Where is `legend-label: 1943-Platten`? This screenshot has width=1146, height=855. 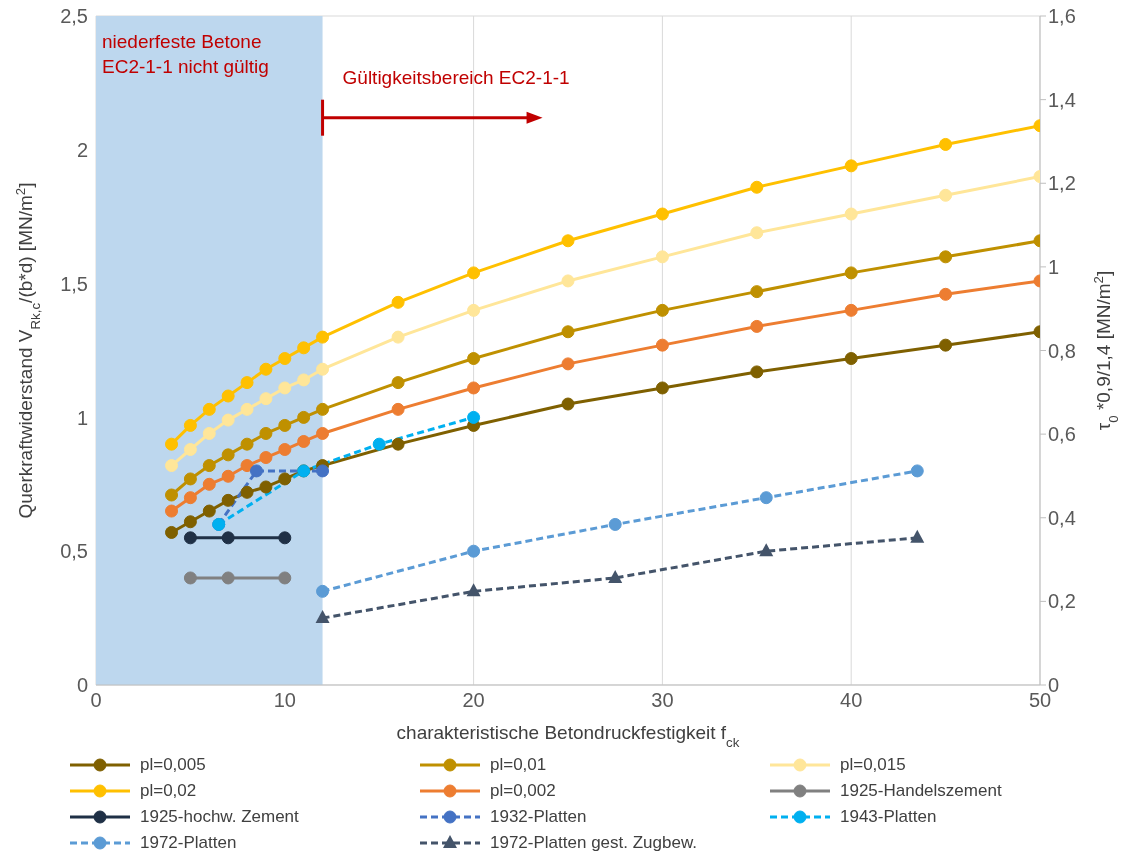 legend-label: 1943-Platten is located at coordinates (888, 817).